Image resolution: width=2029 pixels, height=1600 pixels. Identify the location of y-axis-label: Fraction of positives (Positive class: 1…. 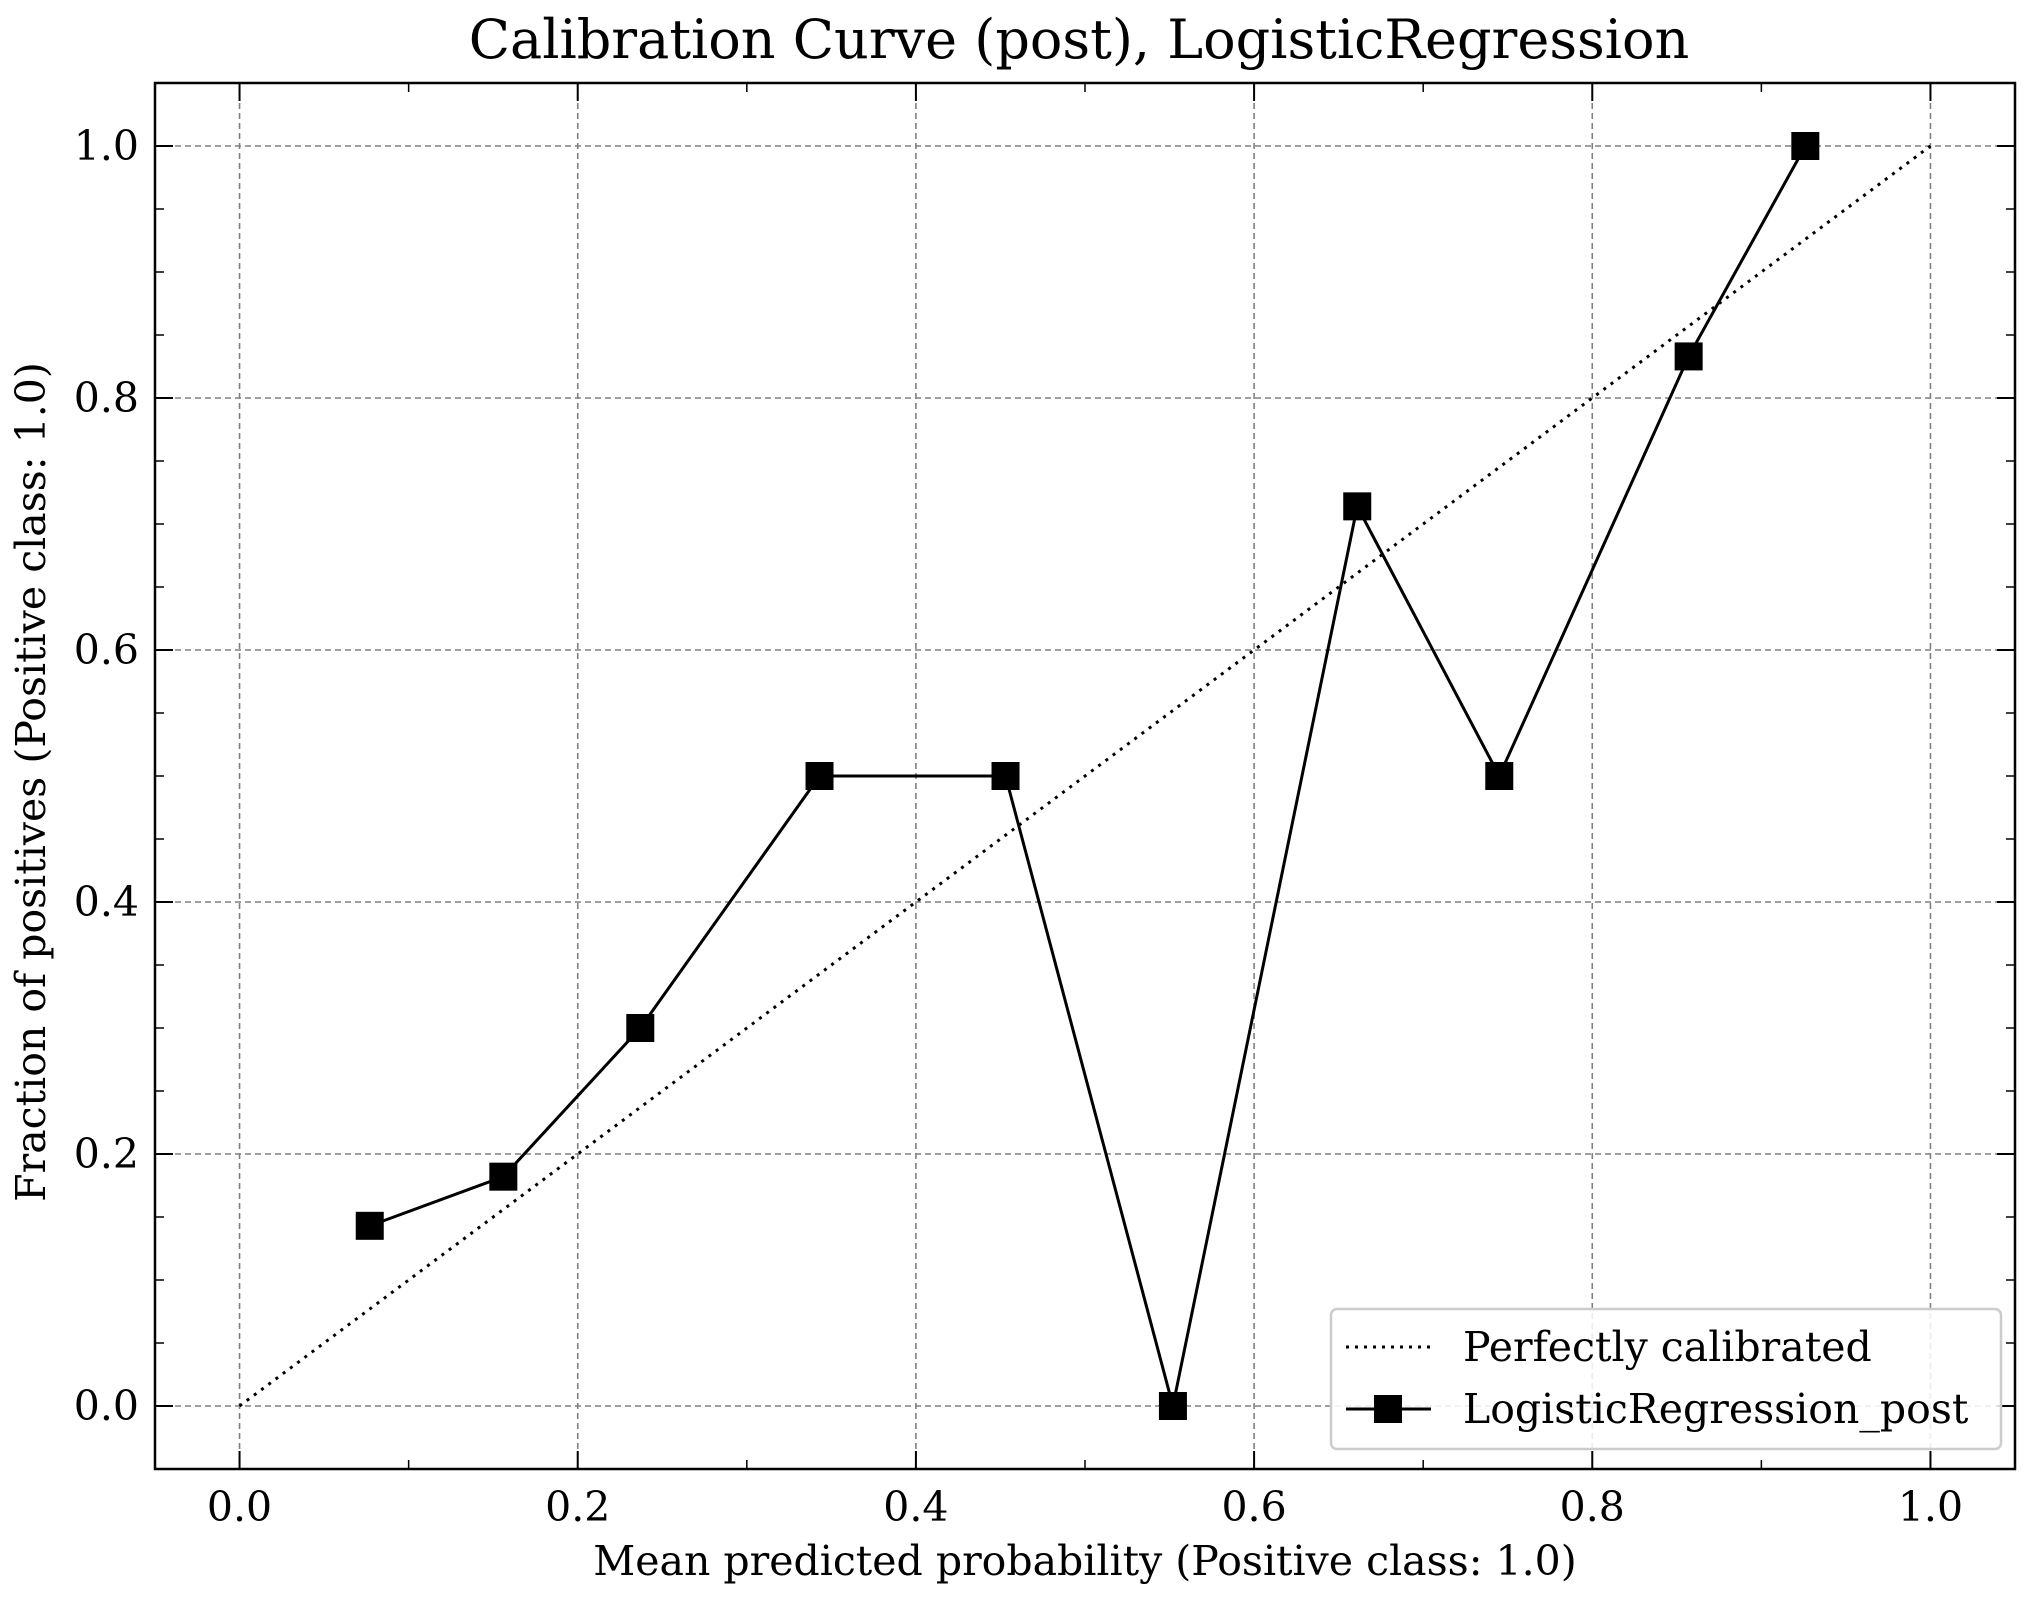
(31, 782).